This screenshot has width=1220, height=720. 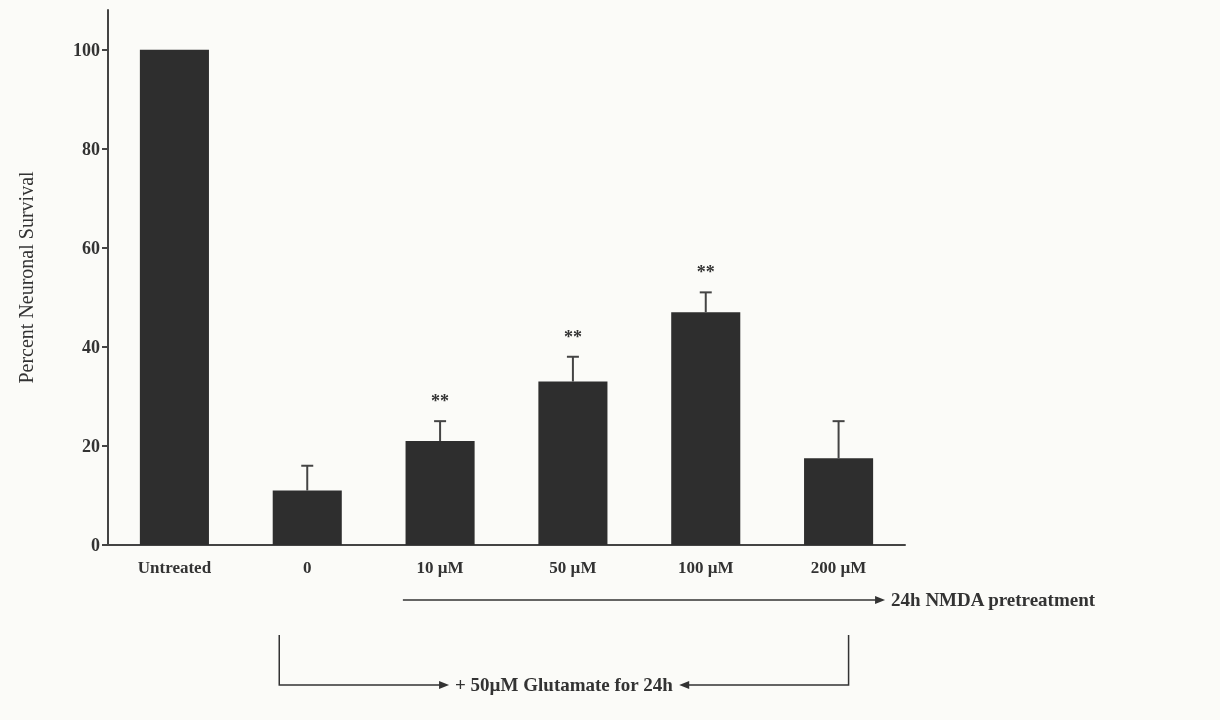 What do you see at coordinates (174, 567) in the screenshot?
I see `x-tick-label: Untreated` at bounding box center [174, 567].